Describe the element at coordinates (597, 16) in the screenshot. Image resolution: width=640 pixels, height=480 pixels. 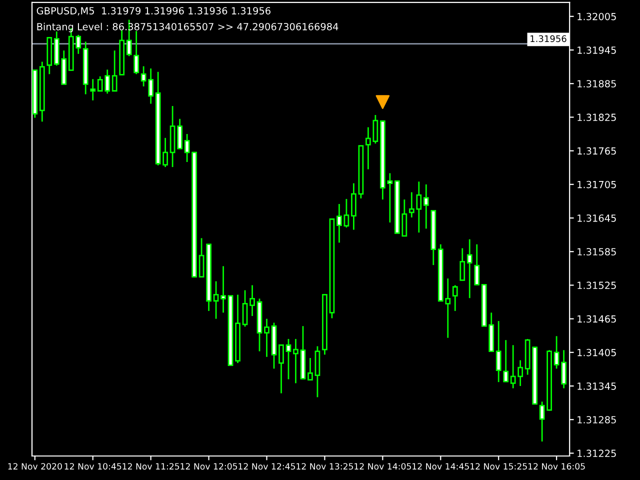
I see `y-tick-label: 1.32005` at that location.